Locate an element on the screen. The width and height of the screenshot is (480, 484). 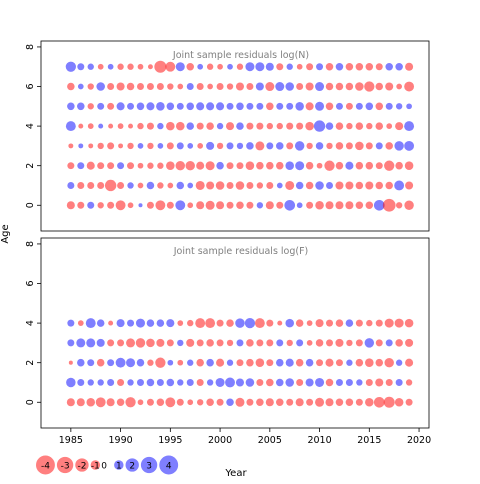
bubble-logF-age2-2002 is located at coordinates (240, 363).